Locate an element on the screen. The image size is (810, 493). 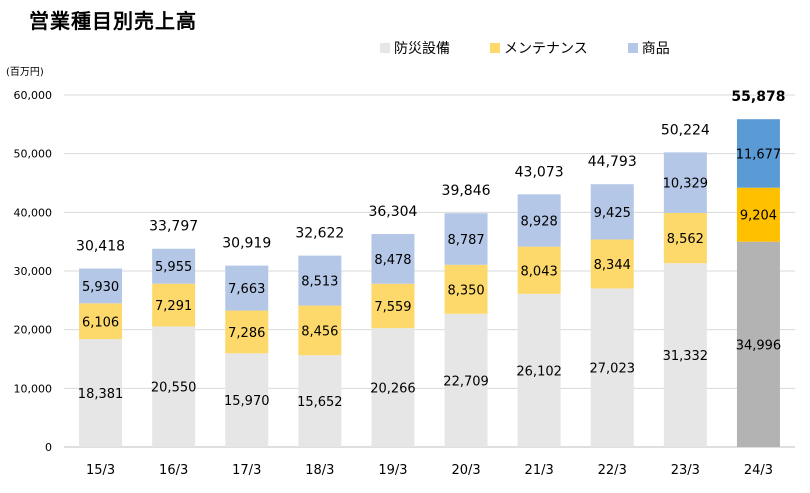
data-label: 15,970 is located at coordinates (247, 401).